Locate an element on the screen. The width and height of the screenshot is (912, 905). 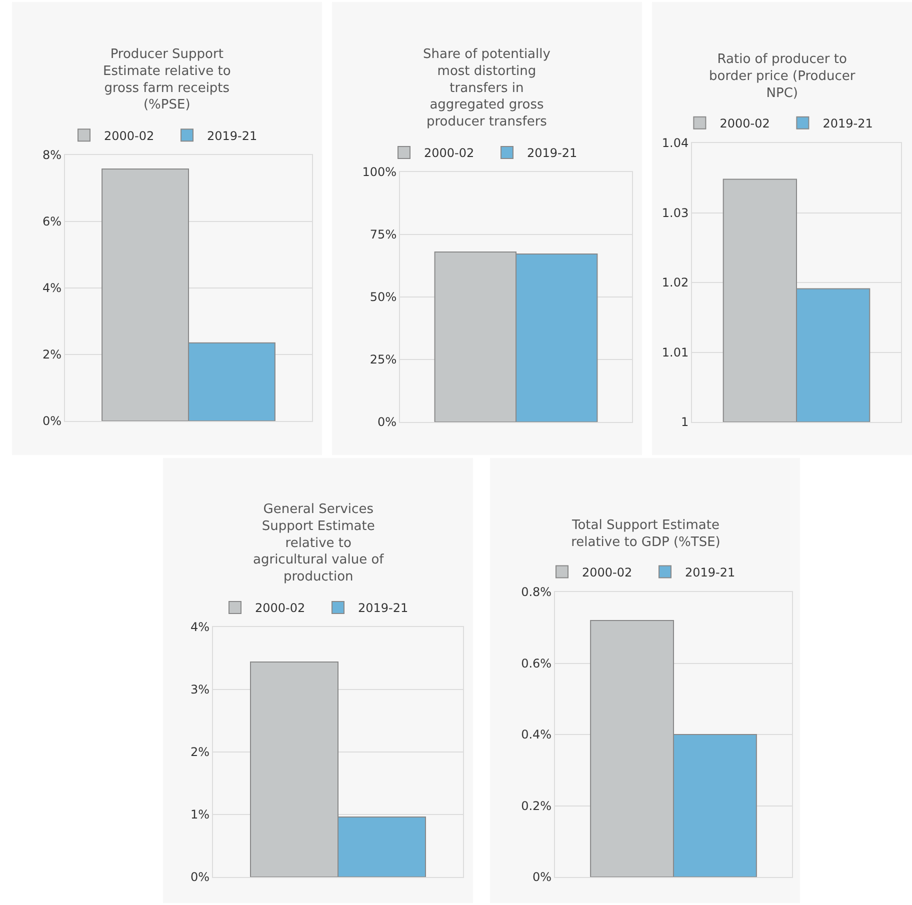
y-tick-label: 1.03 is located at coordinates (675, 213).